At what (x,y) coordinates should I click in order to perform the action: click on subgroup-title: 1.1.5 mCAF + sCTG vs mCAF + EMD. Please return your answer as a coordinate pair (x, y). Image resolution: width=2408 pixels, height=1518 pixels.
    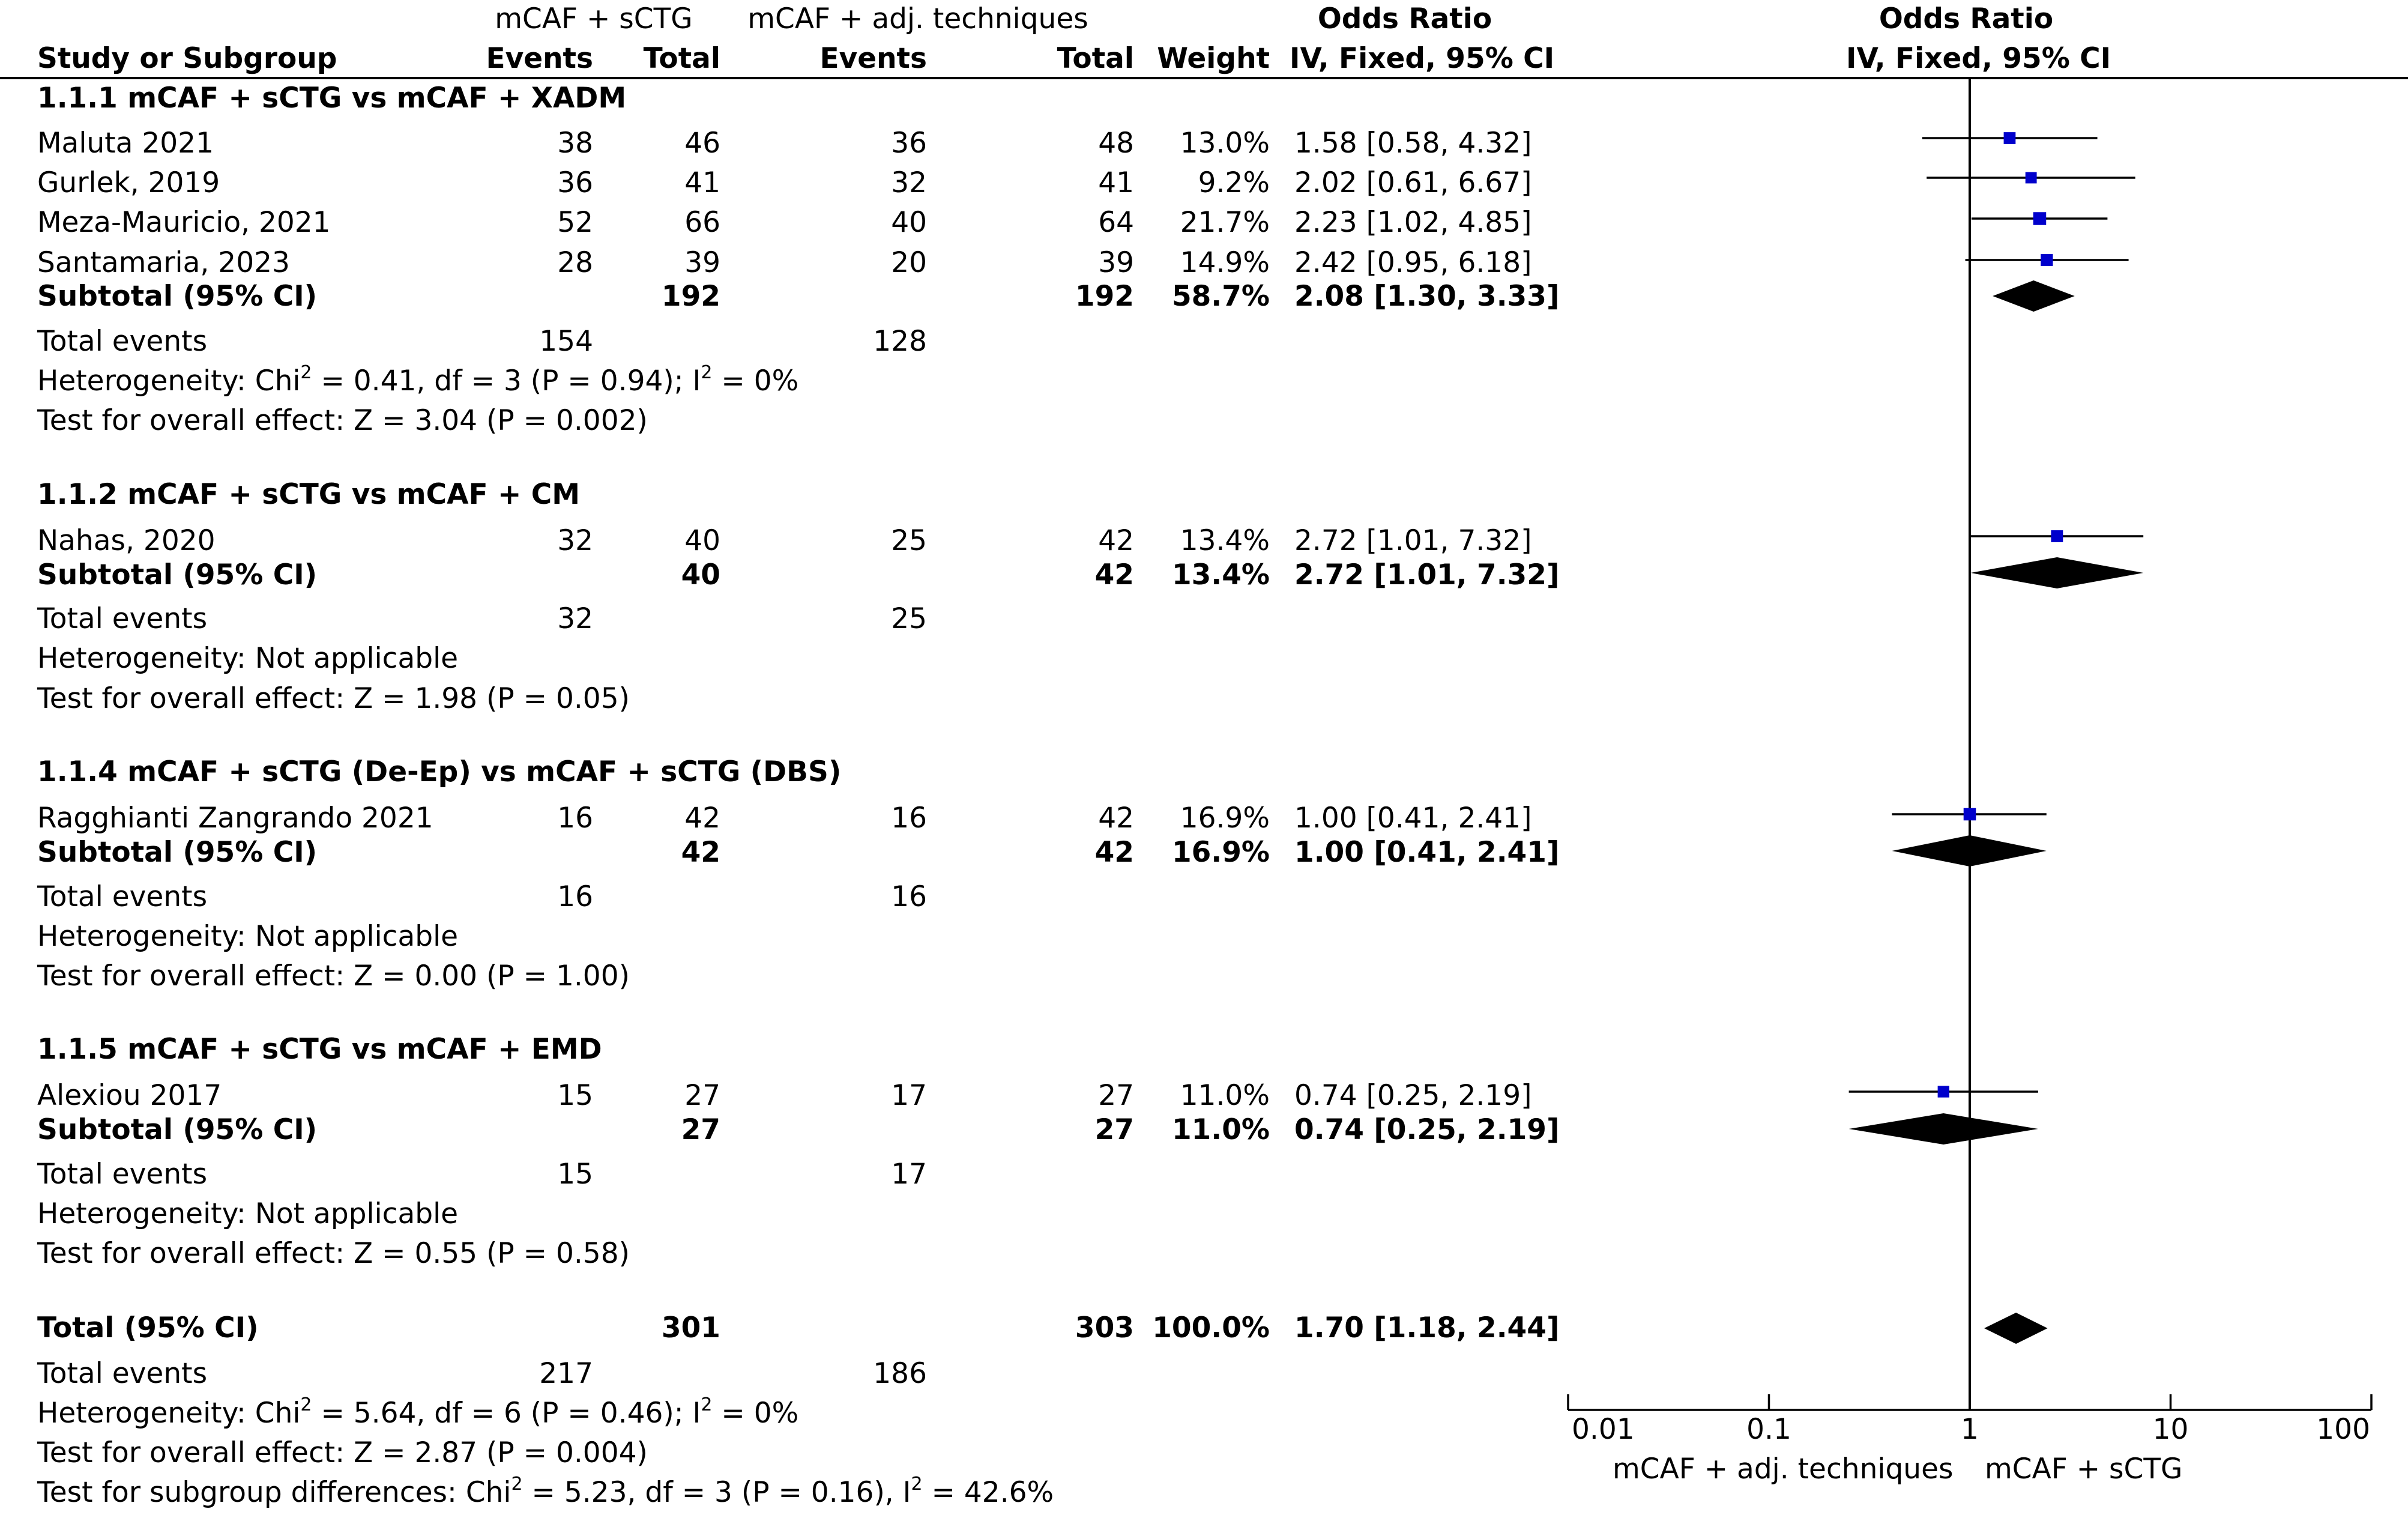
    Looking at the image, I should click on (319, 1049).